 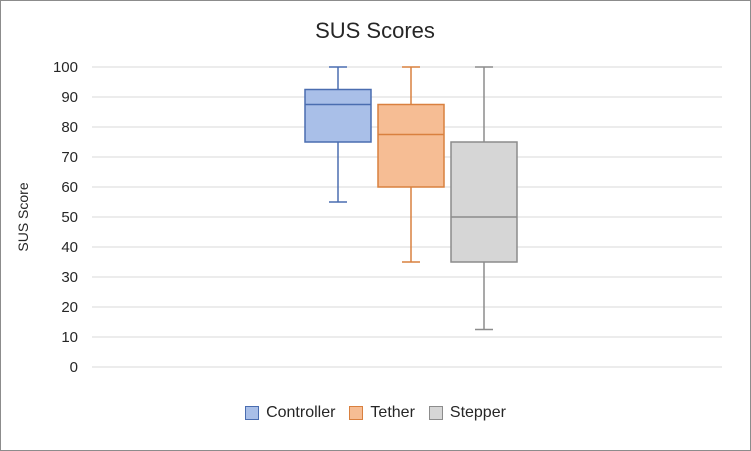 What do you see at coordinates (69, 157) in the screenshot?
I see `y-tick-label: 70` at bounding box center [69, 157].